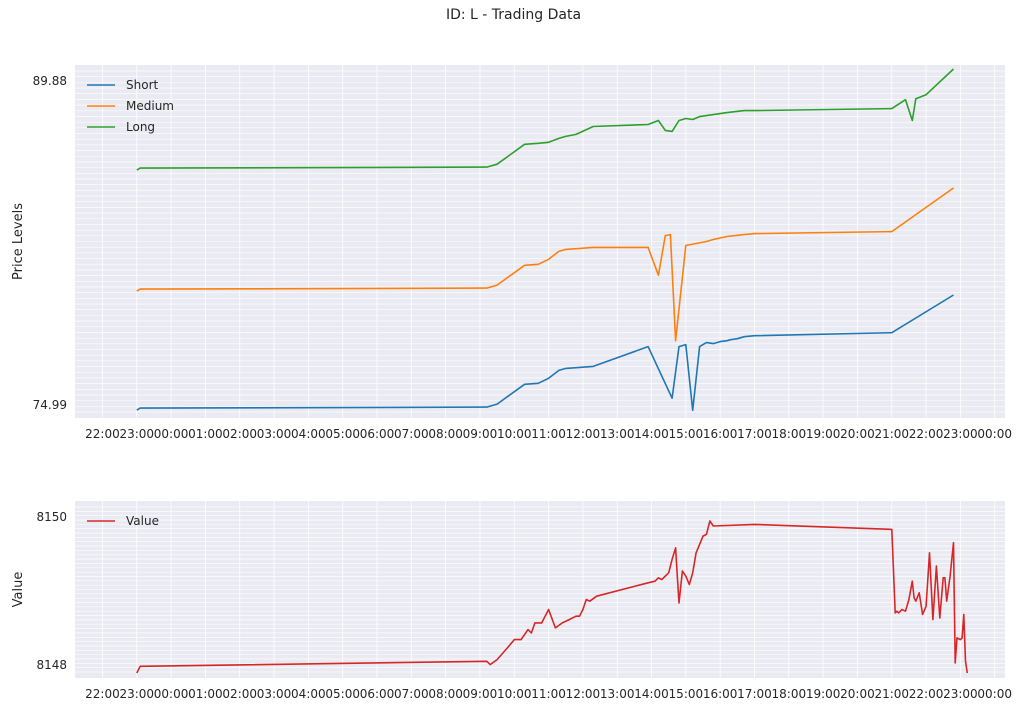  Describe the element at coordinates (545, 353) in the screenshot. I see `series-line-short` at that location.